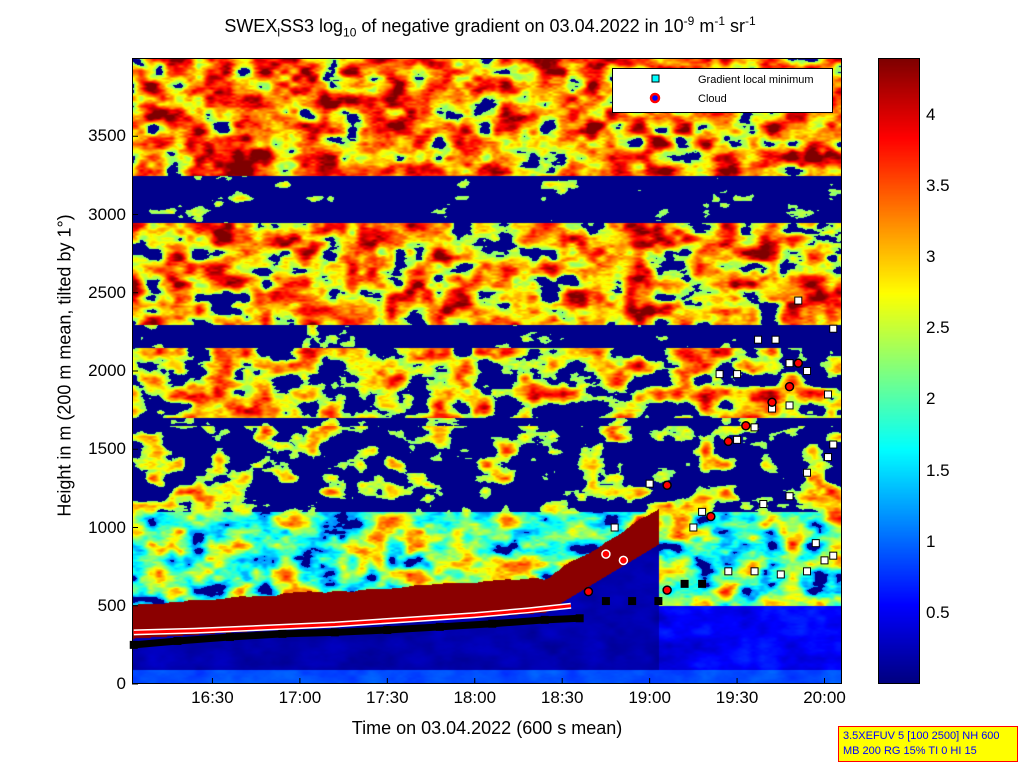 This screenshot has width=1023, height=767. What do you see at coordinates (655, 78) in the screenshot?
I see `legend-marker-minimum-icon` at bounding box center [655, 78].